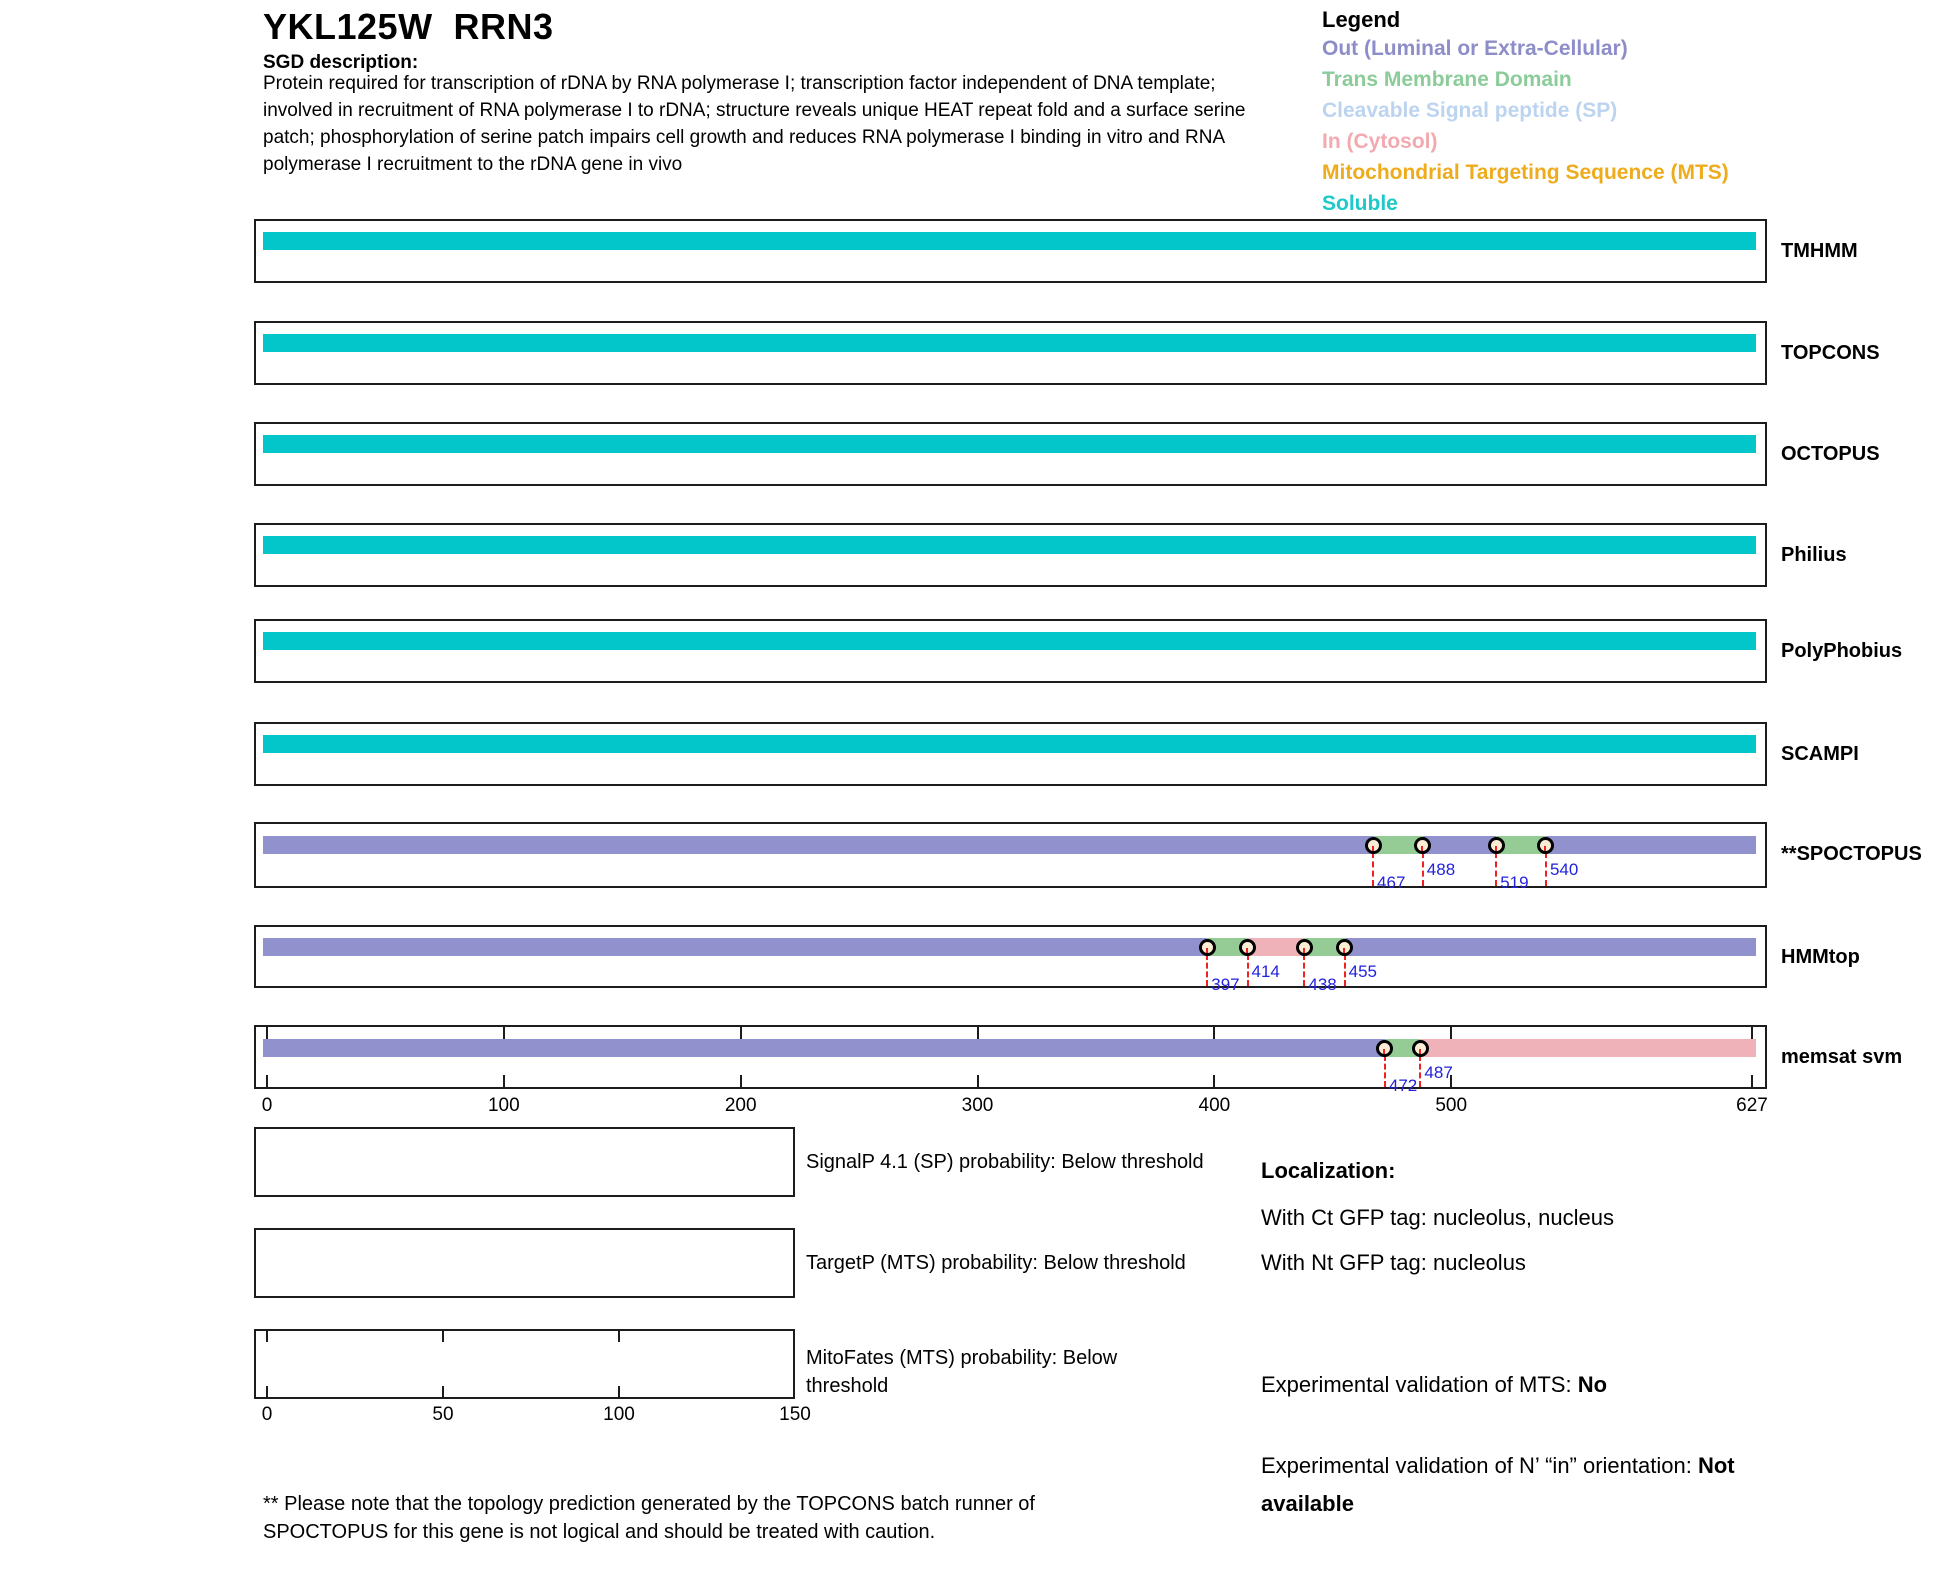 The image size is (1950, 1573). Describe the element at coordinates (1010, 251) in the screenshot. I see `track-box-TMHMM` at that location.